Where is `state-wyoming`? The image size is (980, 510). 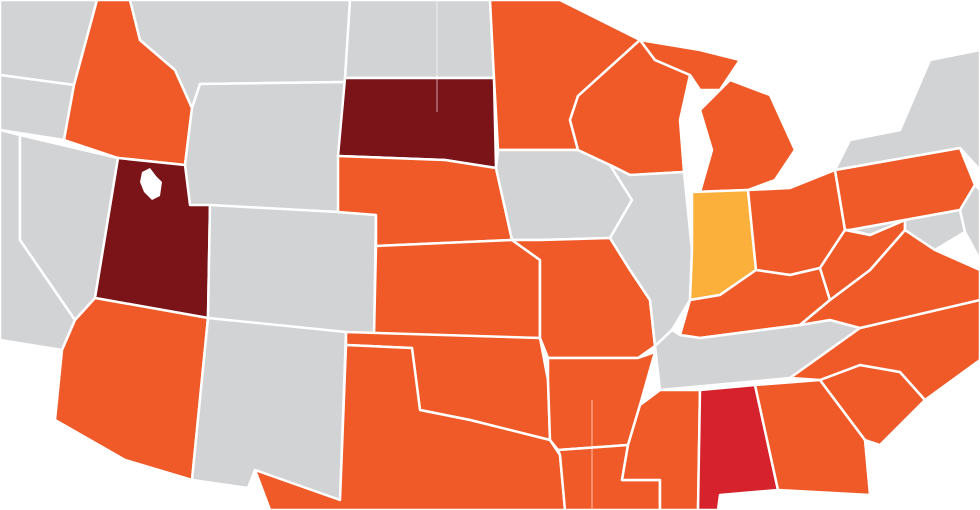 state-wyoming is located at coordinates (265, 147).